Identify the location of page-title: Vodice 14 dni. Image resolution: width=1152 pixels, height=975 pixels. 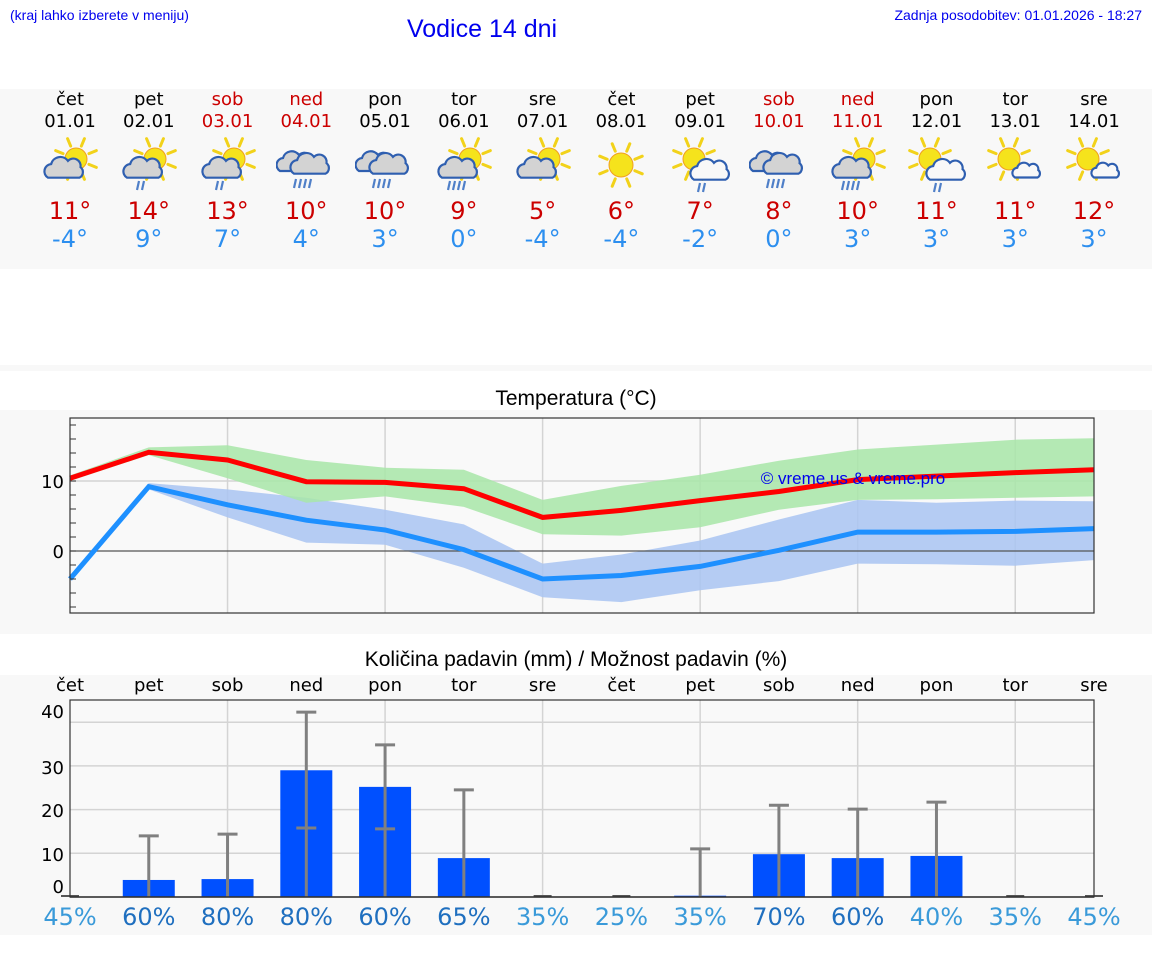
(482, 29).